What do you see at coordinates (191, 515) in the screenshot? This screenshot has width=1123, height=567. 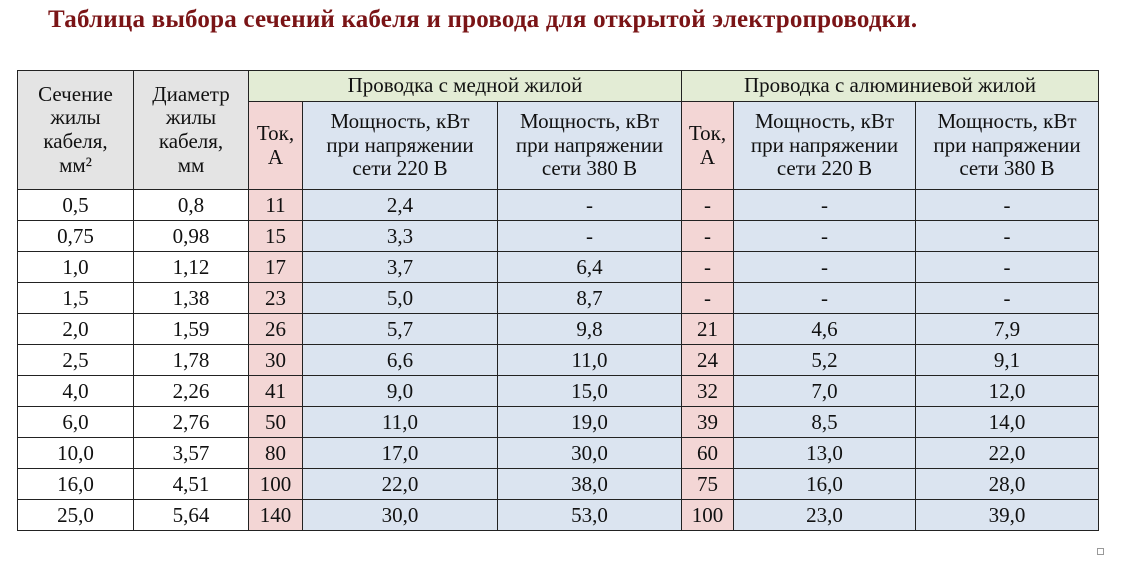 I see `diameter-cell: 5,64` at bounding box center [191, 515].